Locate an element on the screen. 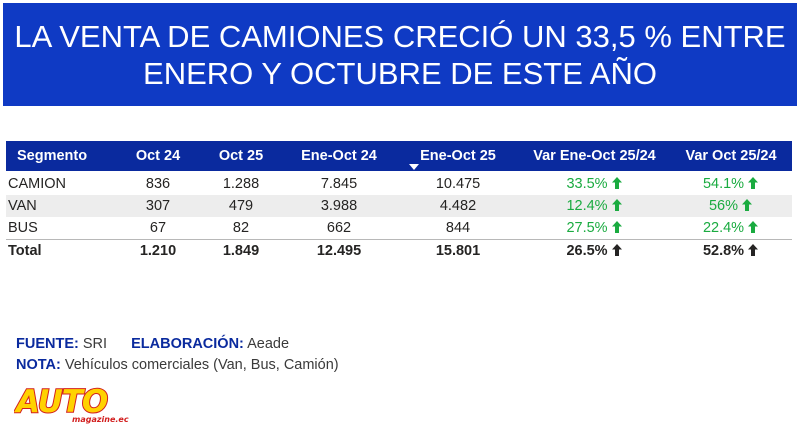  cell-var-oct: 52.8% is located at coordinates (731, 251).